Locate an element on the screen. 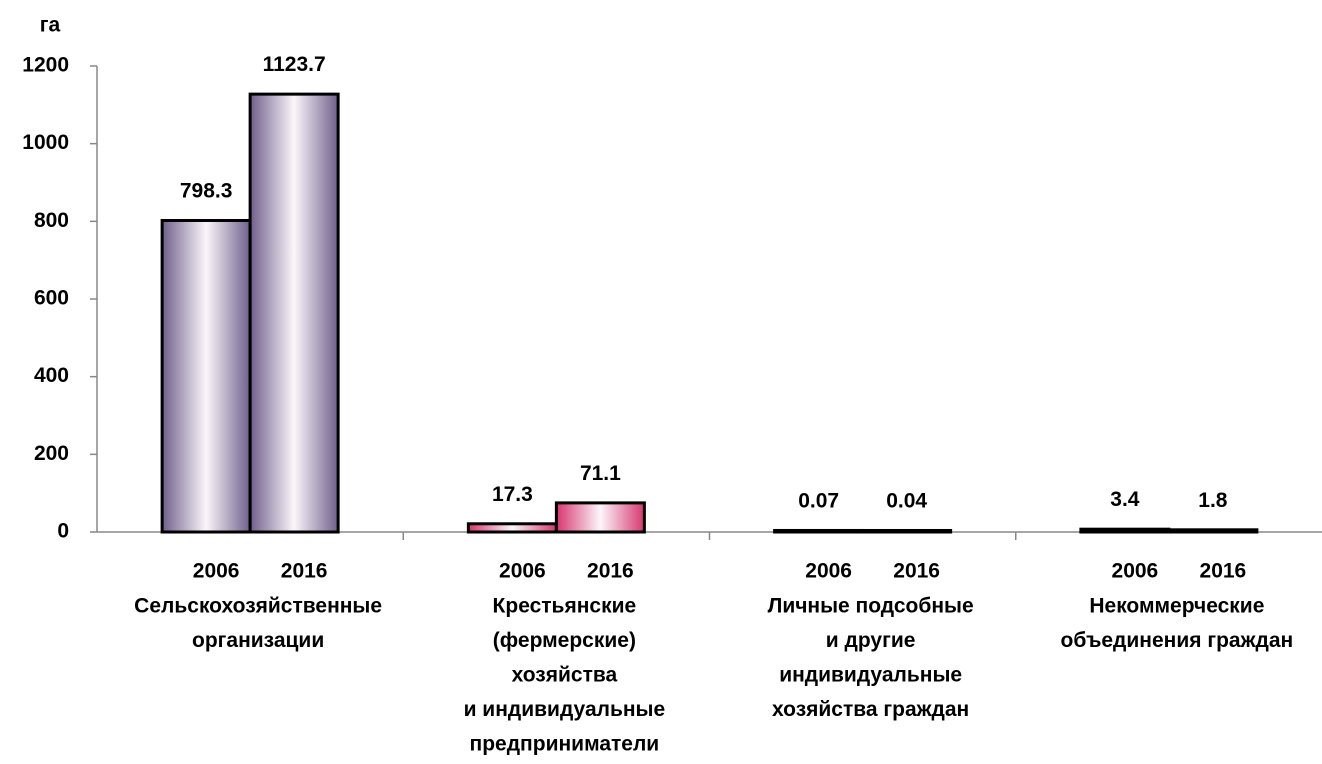 Image resolution: width=1322 pixels, height=764 pixels. value-label: 1123.7 is located at coordinates (294, 64).